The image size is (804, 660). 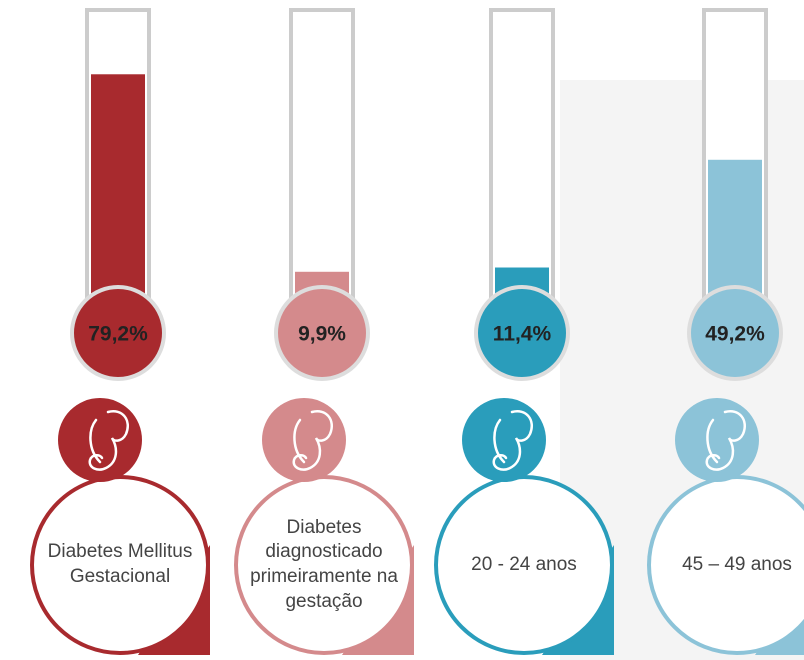 I want to click on category-label: 20 - 24 anos, so click(x=524, y=564).